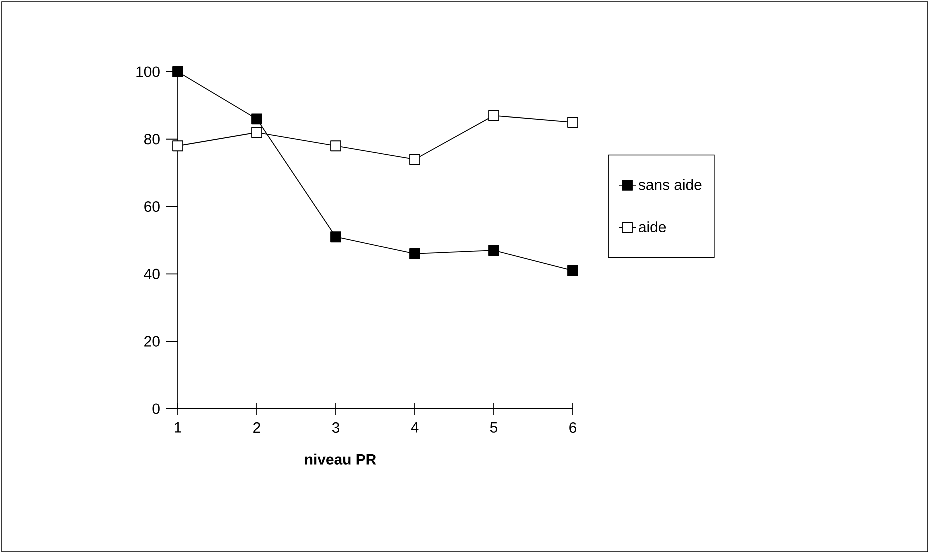  Describe the element at coordinates (340, 459) in the screenshot. I see `x-axis-title: niveau PR` at that location.